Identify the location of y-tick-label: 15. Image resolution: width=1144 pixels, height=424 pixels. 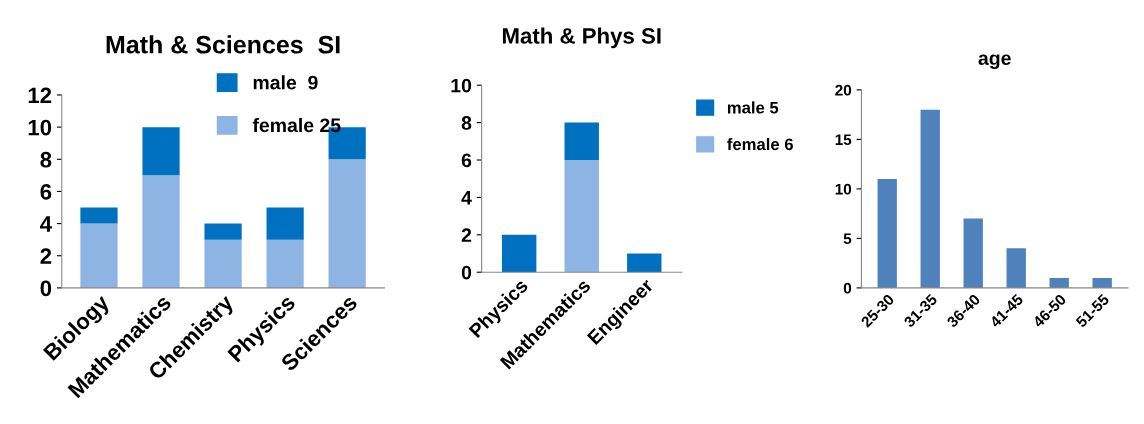
(843, 140).